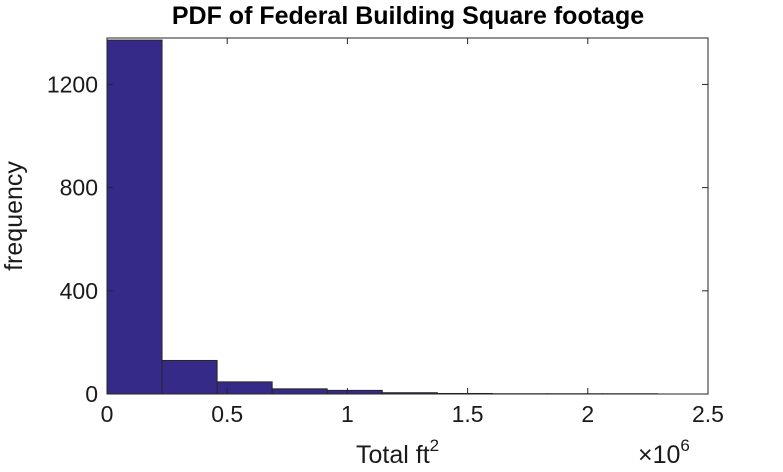 The image size is (783, 472). I want to click on x-axis-label: Total ft2, so click(397, 452).